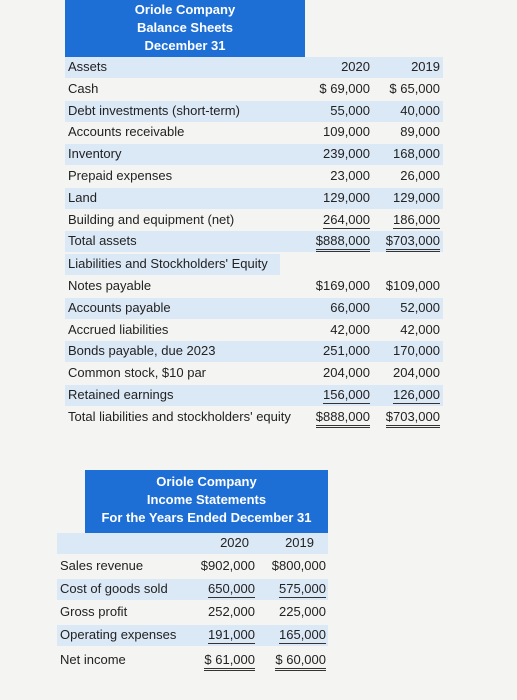  What do you see at coordinates (102, 241) in the screenshot?
I see `row-label: Total assets` at bounding box center [102, 241].